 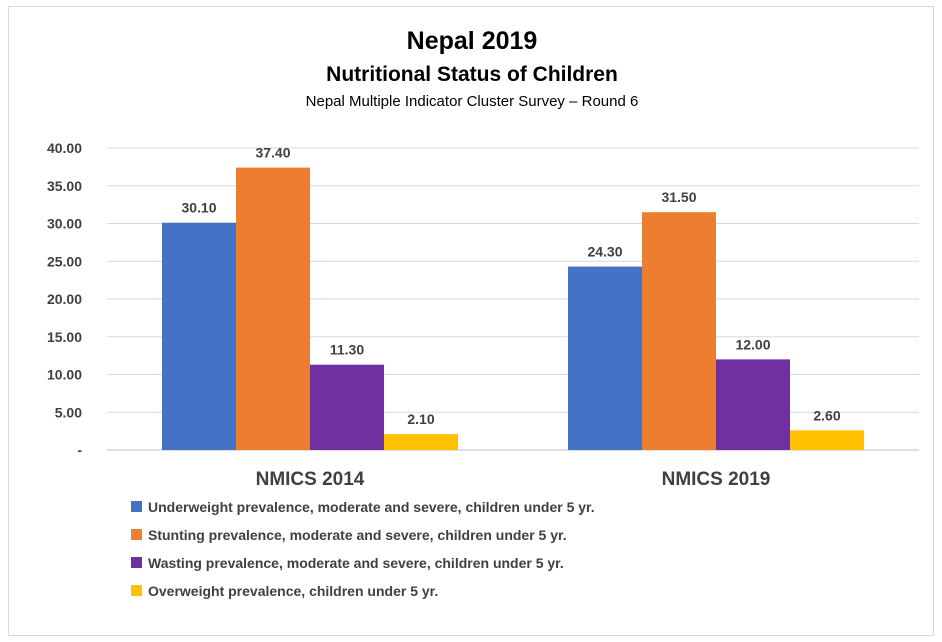 I want to click on x-category-label: NMICS 2014, so click(x=310, y=479).